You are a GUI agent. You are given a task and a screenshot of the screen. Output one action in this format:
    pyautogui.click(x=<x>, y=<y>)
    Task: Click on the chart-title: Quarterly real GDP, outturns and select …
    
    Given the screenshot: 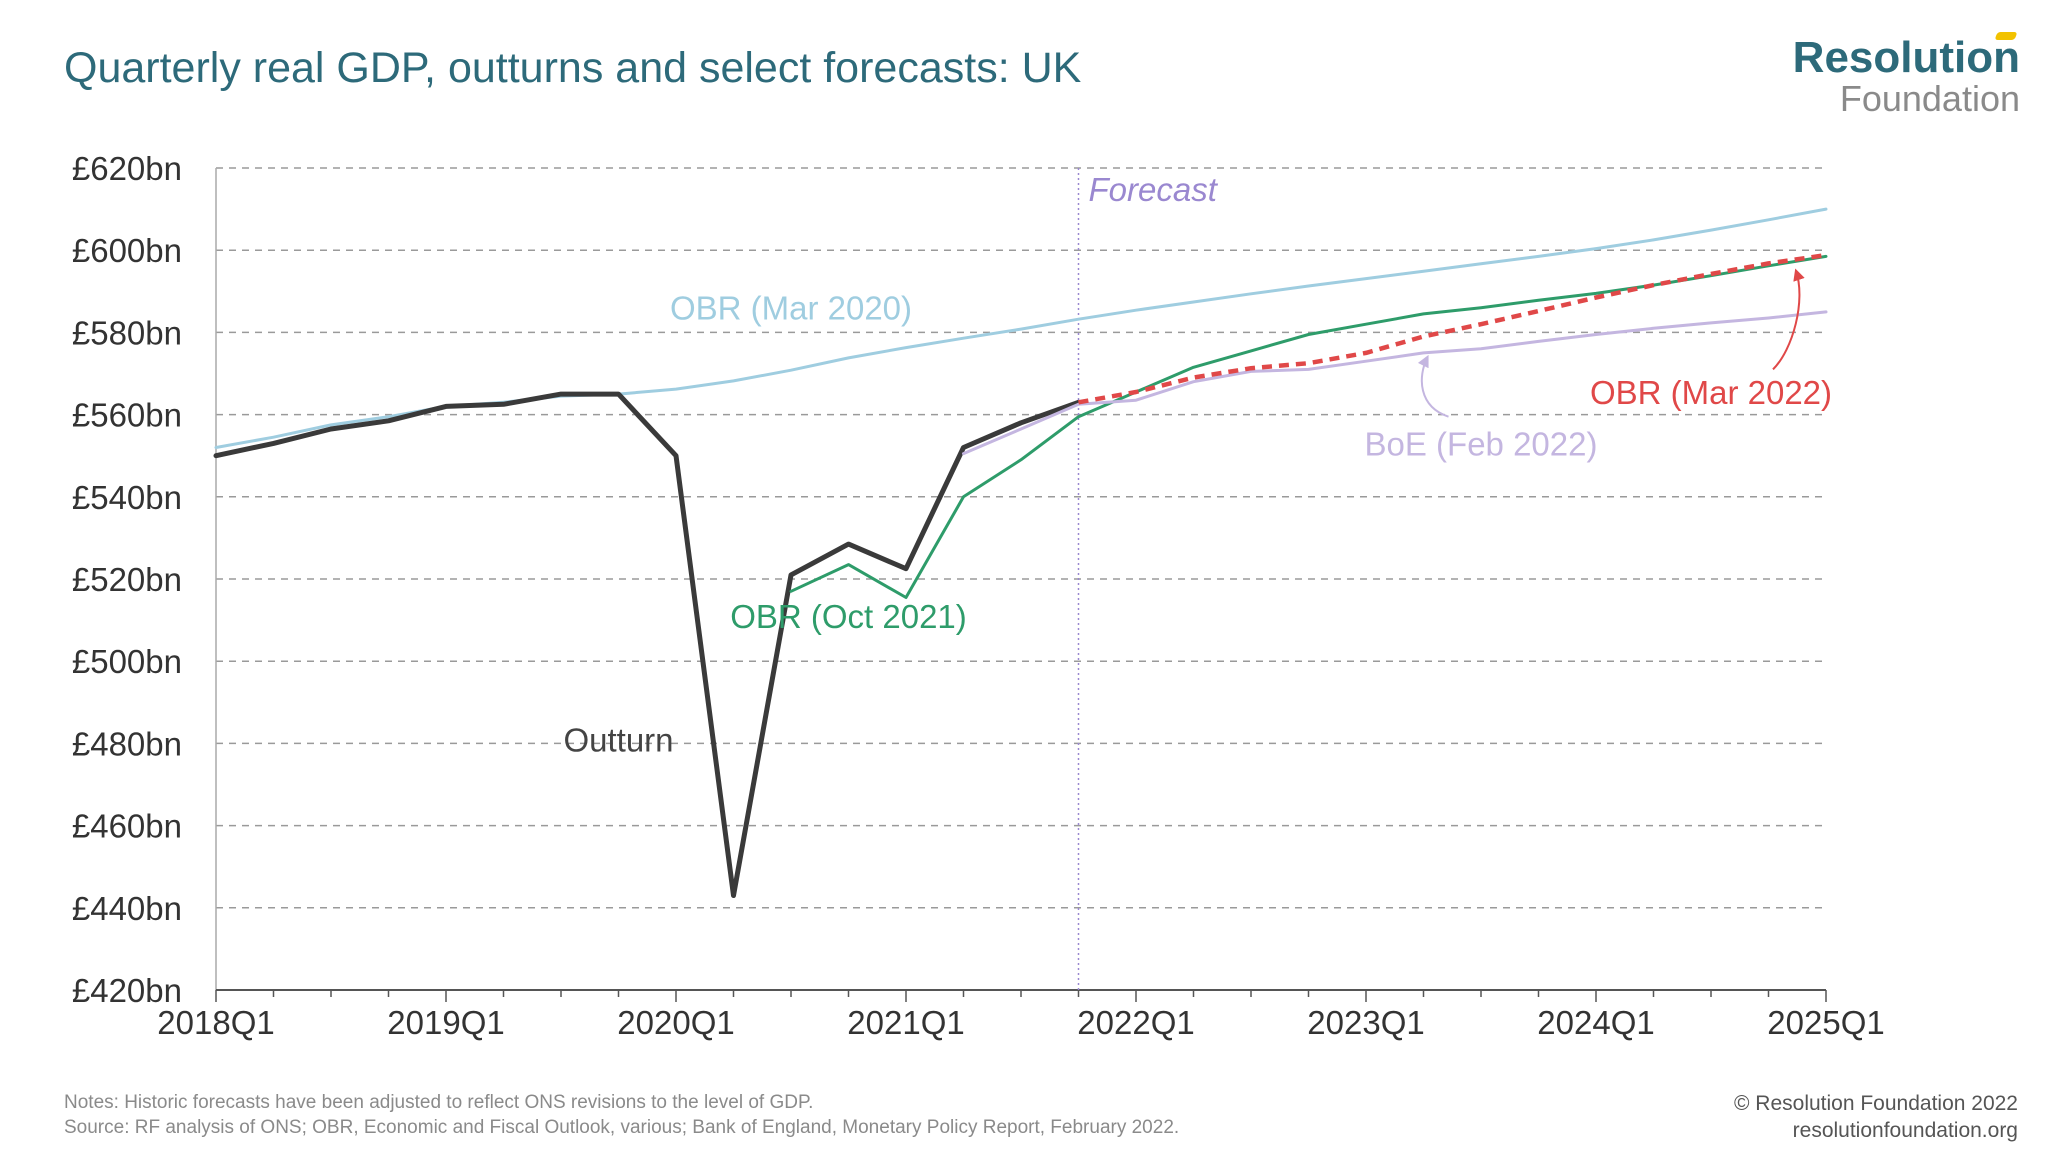 What is the action you would take?
    pyautogui.click(x=573, y=68)
    